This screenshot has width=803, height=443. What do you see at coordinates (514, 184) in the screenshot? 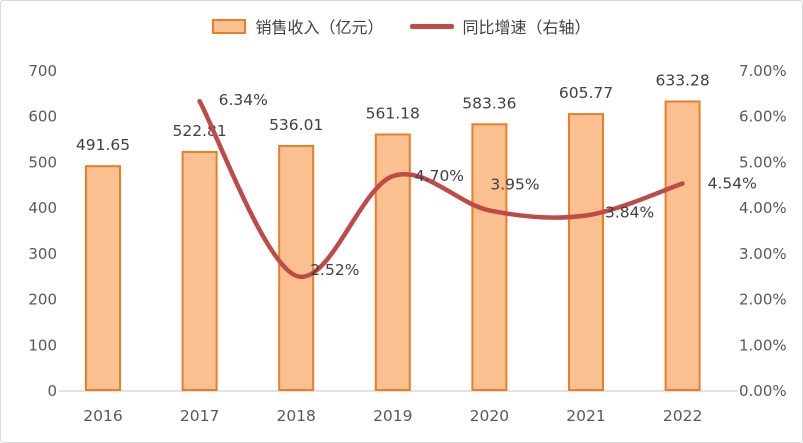
I see `line-value-label-2020: 3.95%` at bounding box center [514, 184].